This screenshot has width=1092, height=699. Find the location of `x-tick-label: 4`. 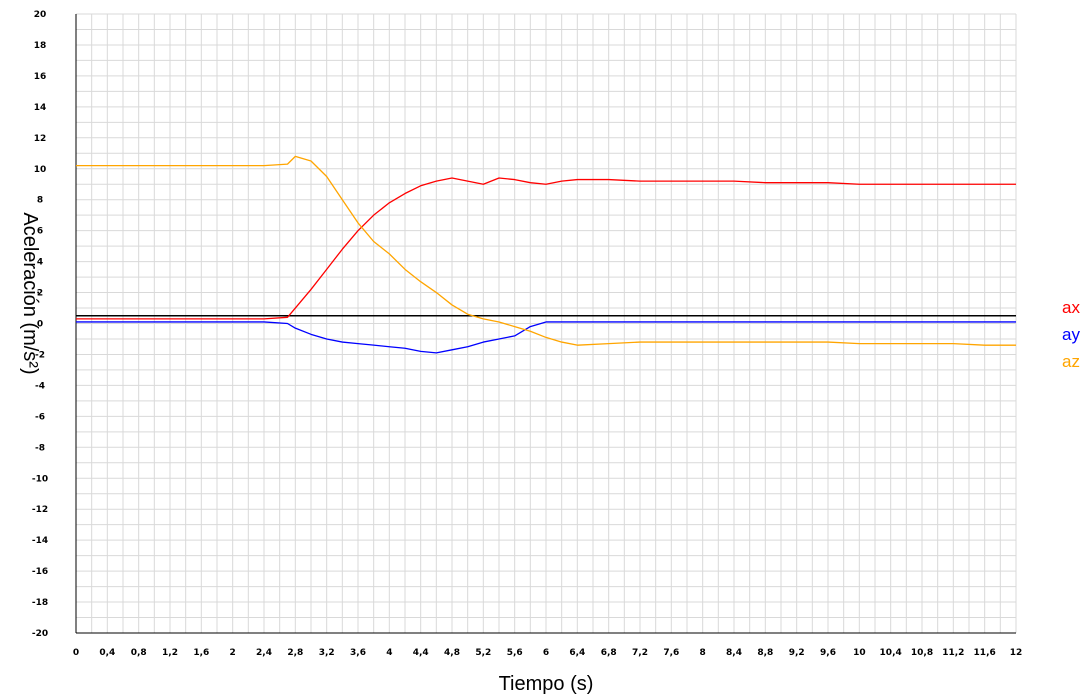

x-tick-label: 4 is located at coordinates (389, 653).